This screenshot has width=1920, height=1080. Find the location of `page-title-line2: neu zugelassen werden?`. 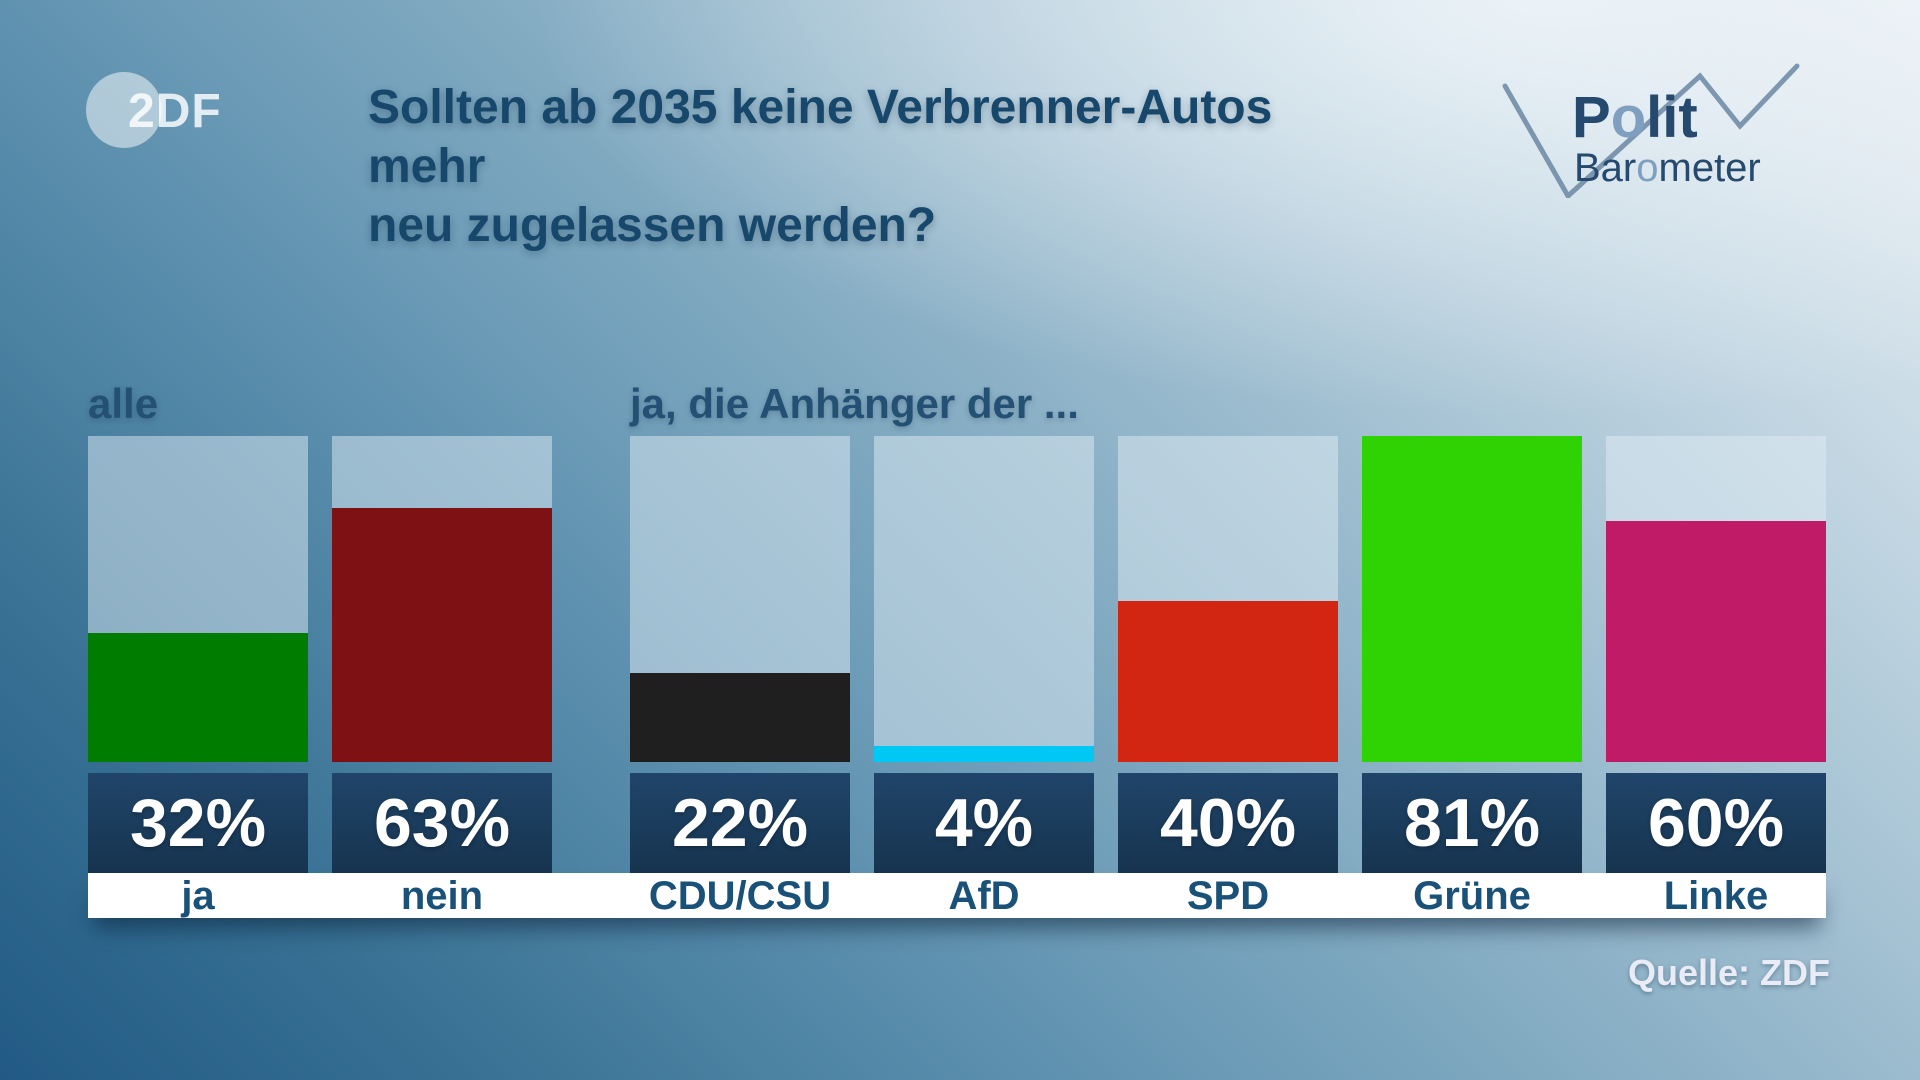

page-title-line2: neu zugelassen werden? is located at coordinates (652, 225).